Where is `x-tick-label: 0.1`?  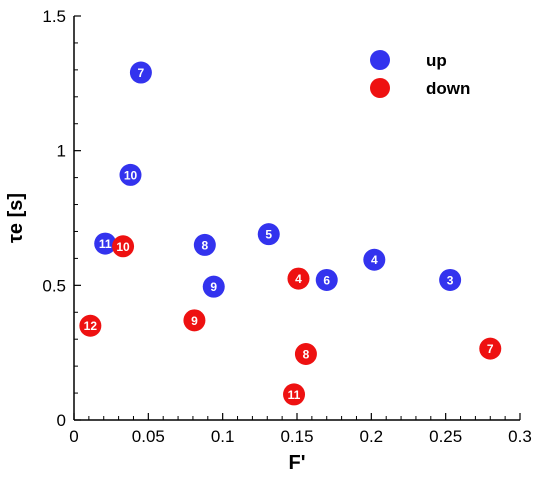
x-tick-label: 0.1 is located at coordinates (223, 436).